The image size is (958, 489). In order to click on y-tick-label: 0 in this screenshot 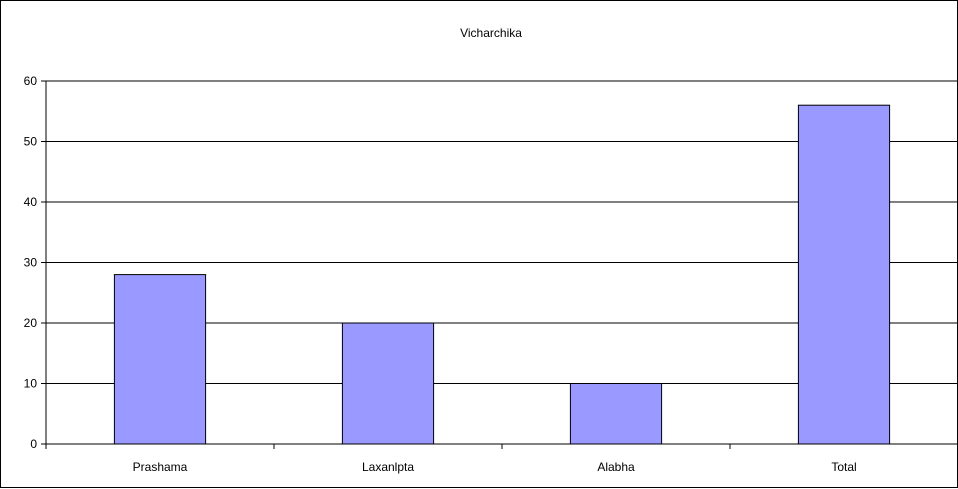, I will do `click(33, 444)`.